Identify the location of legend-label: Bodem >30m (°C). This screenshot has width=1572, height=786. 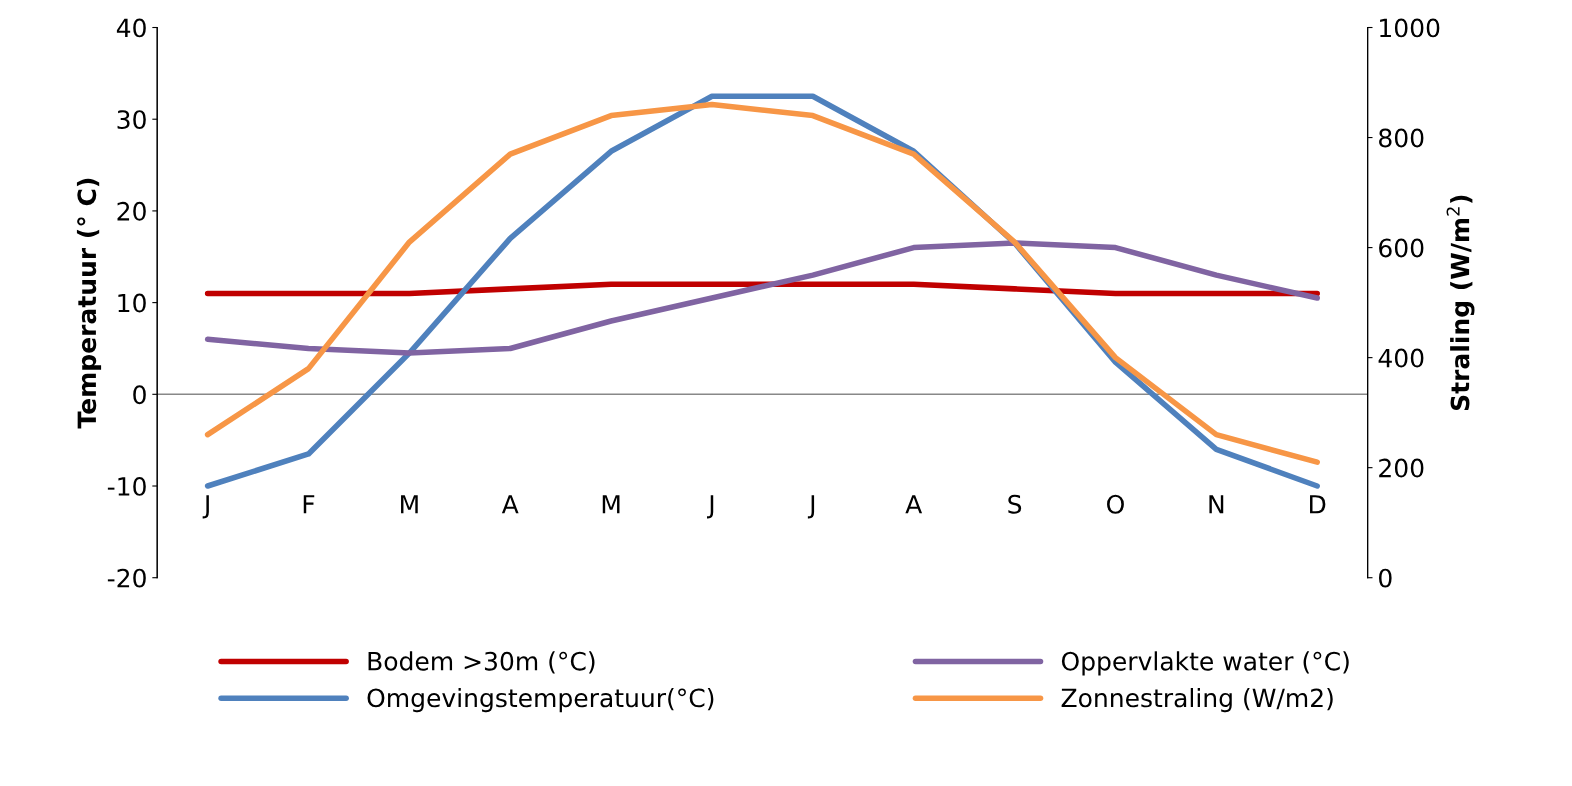
(481, 662).